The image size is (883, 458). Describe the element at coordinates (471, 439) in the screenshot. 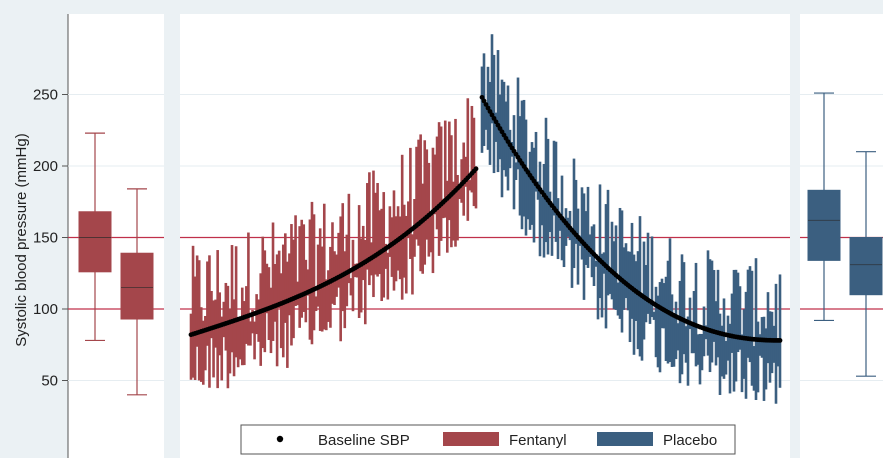

I see `legend-fentanyl-swatch` at that location.